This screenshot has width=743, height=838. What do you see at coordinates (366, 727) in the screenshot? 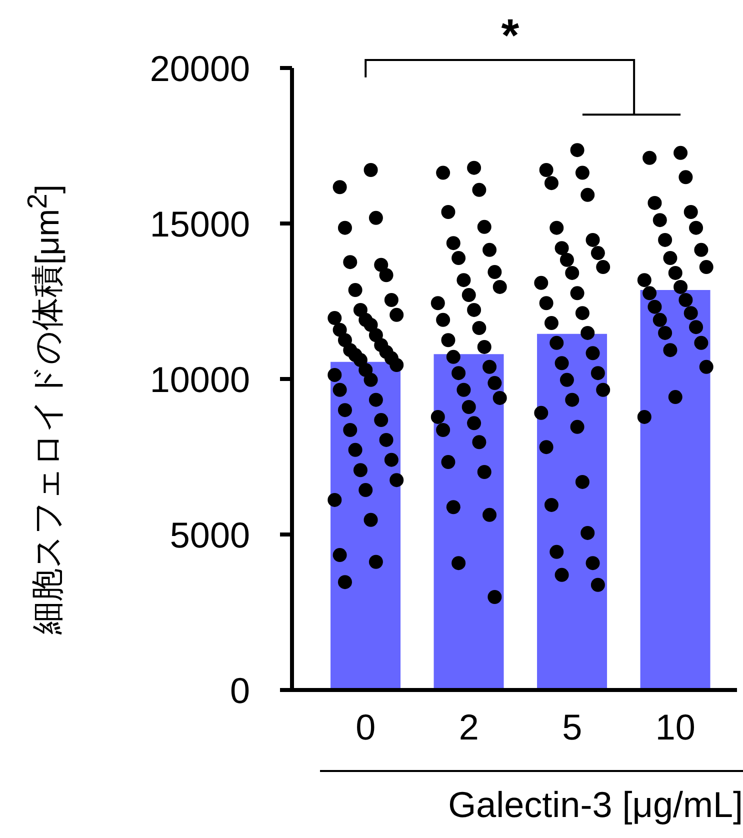
I see `x-tick-label: 0` at bounding box center [366, 727].